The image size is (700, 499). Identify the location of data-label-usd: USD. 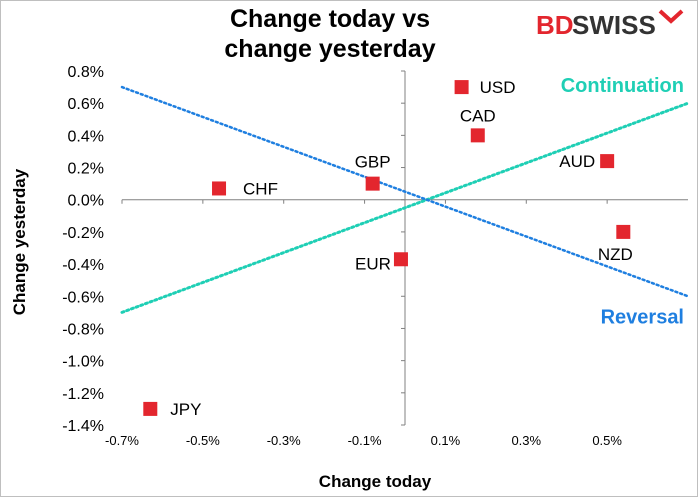
(498, 87).